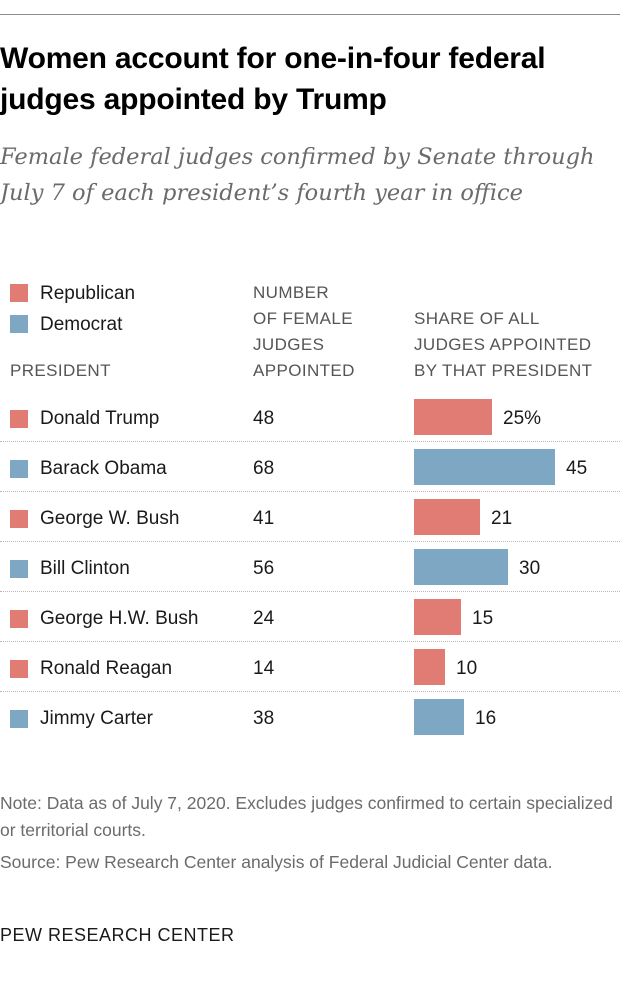 Image resolution: width=620 pixels, height=988 pixels. I want to click on female-judge-count: 38, so click(264, 718).